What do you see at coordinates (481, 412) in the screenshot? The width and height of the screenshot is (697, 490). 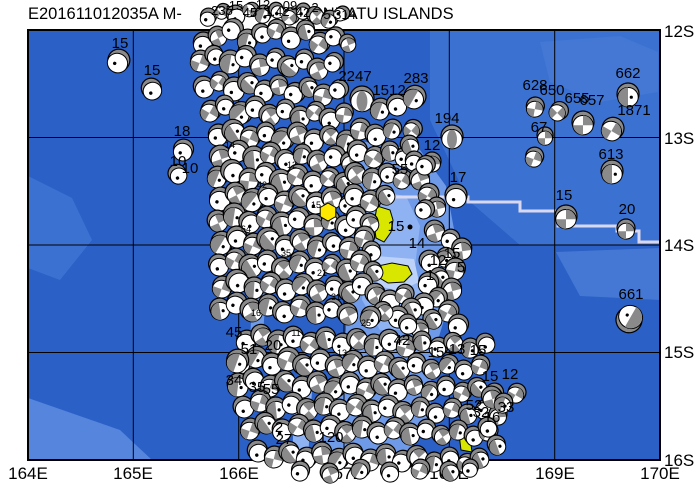 I see `depth-label: 32` at bounding box center [481, 412].